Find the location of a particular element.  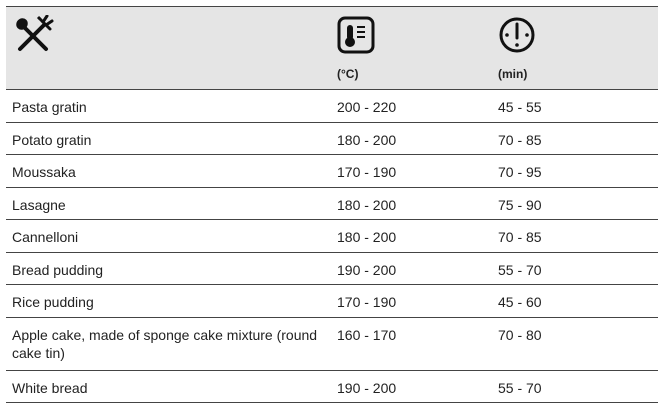

table-row: Bread pudding 190 - 200 55 - 70 is located at coordinates (332, 269).